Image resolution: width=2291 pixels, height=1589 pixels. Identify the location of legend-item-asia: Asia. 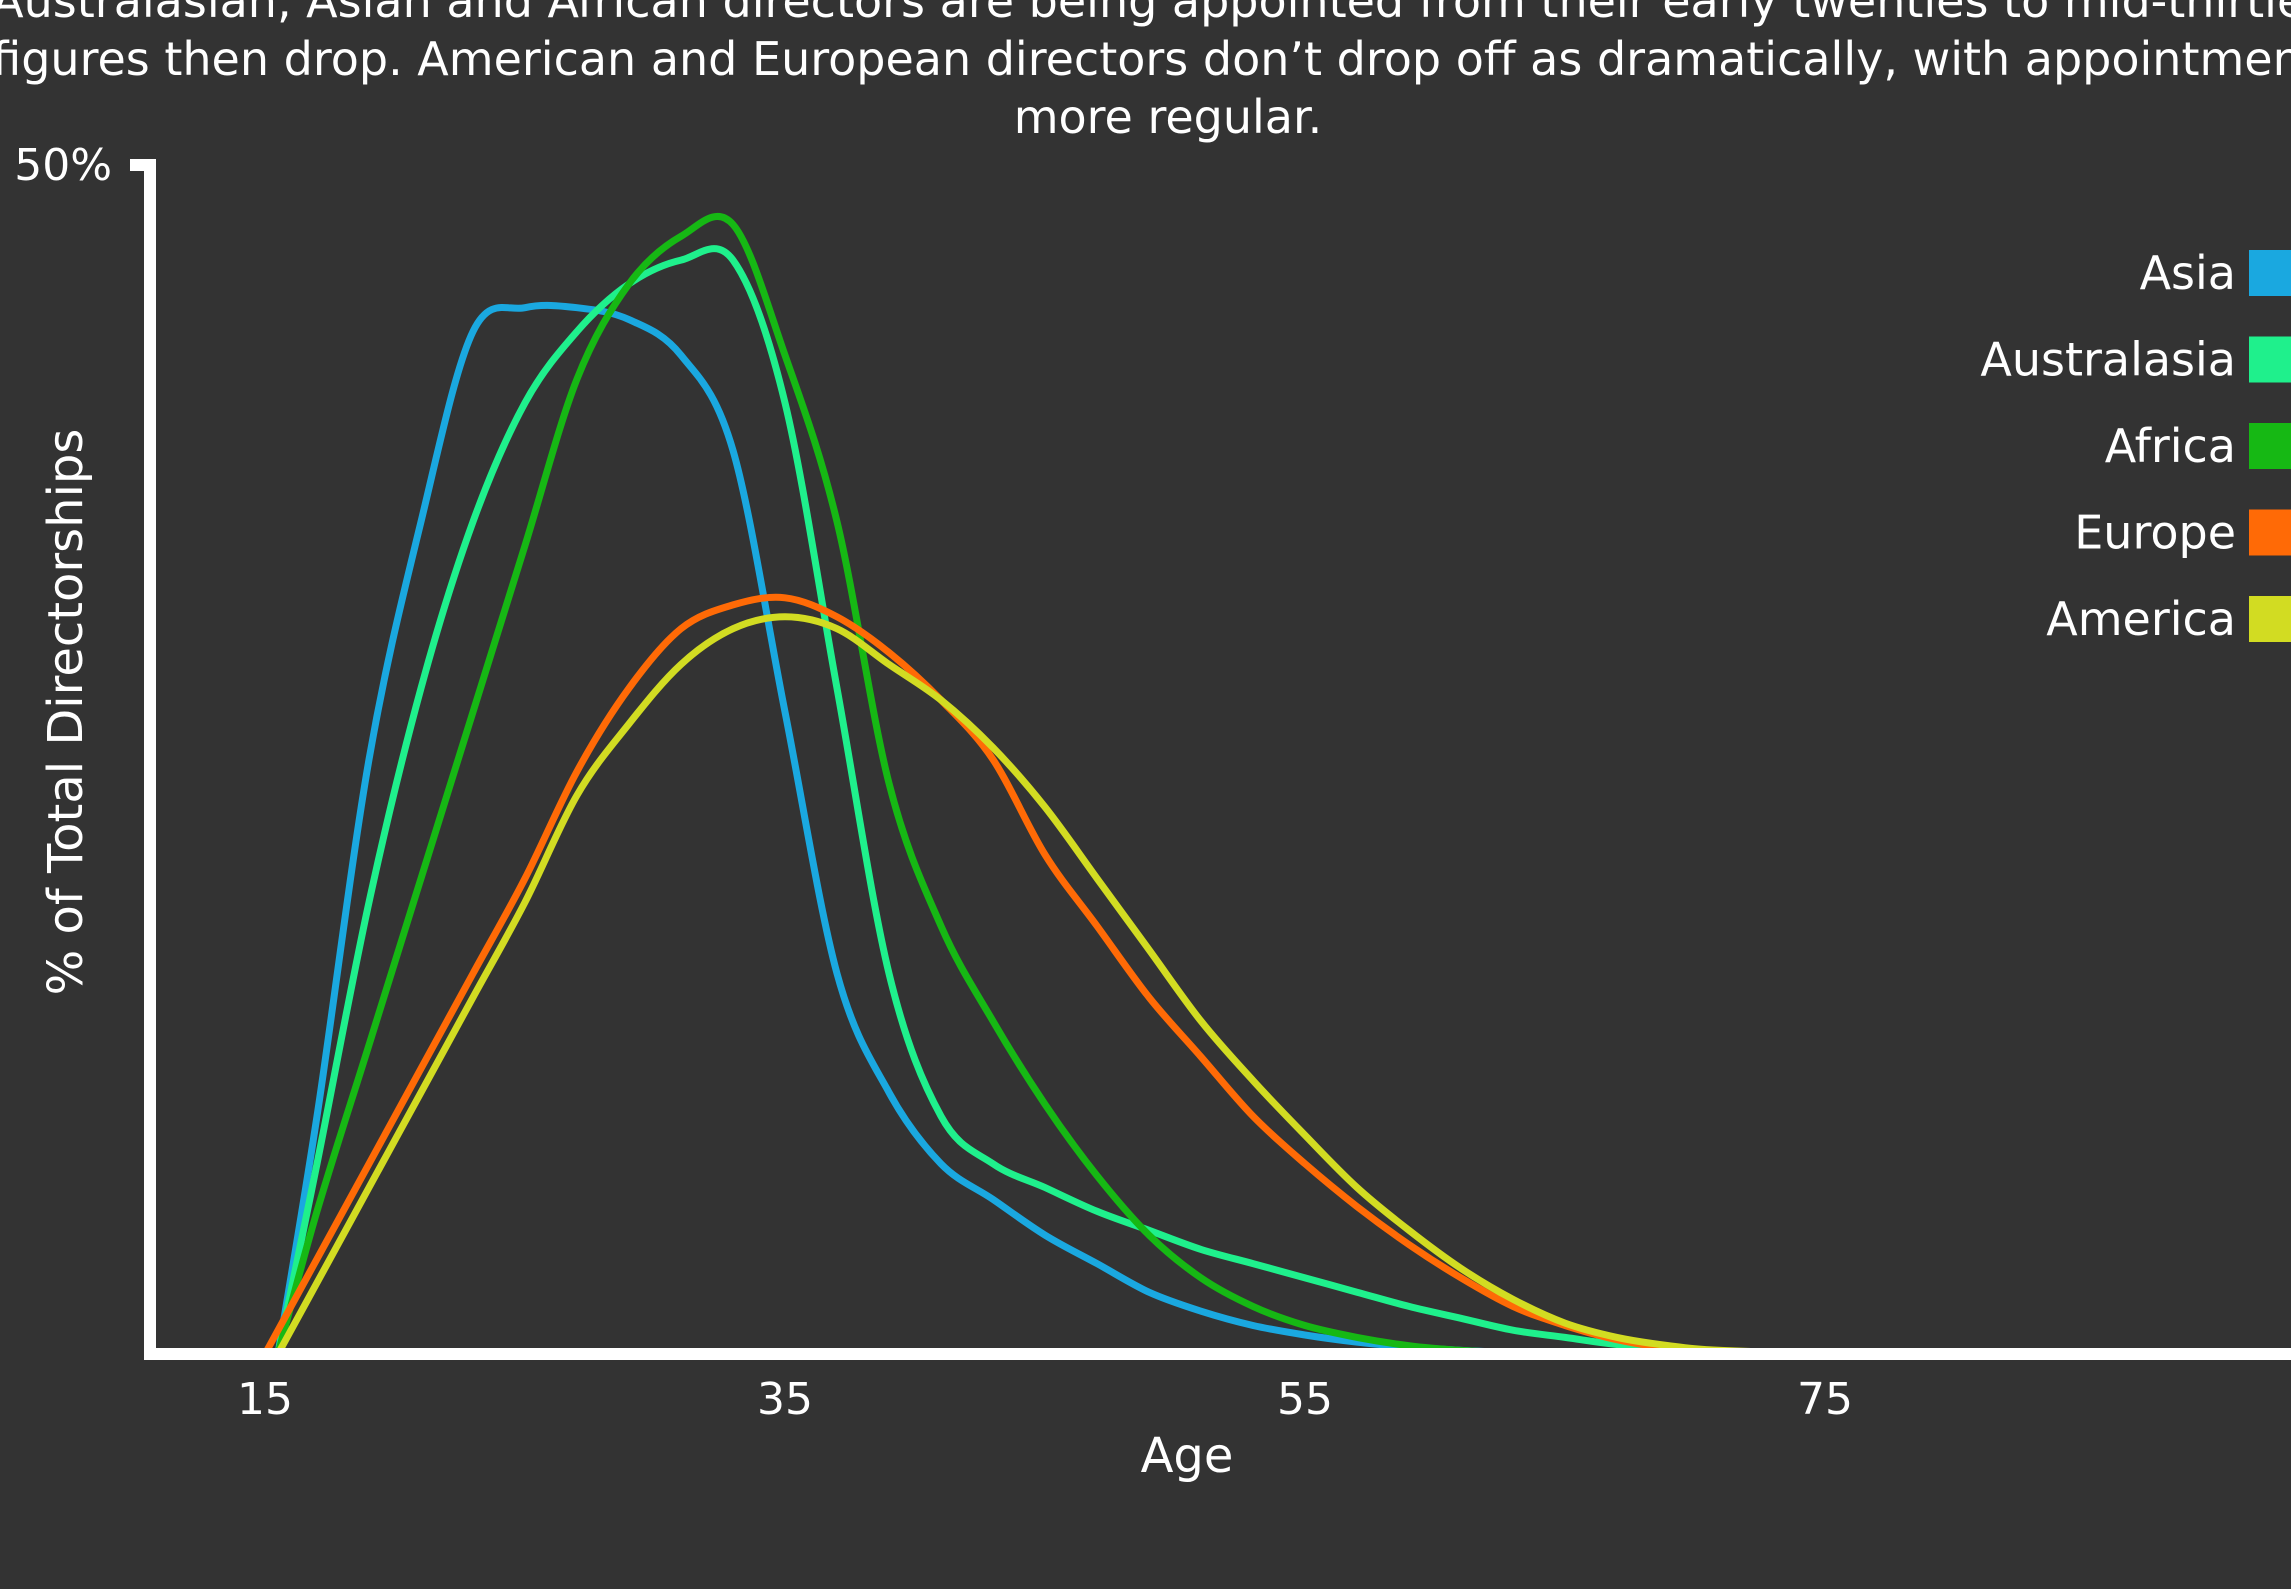
(2215, 273).